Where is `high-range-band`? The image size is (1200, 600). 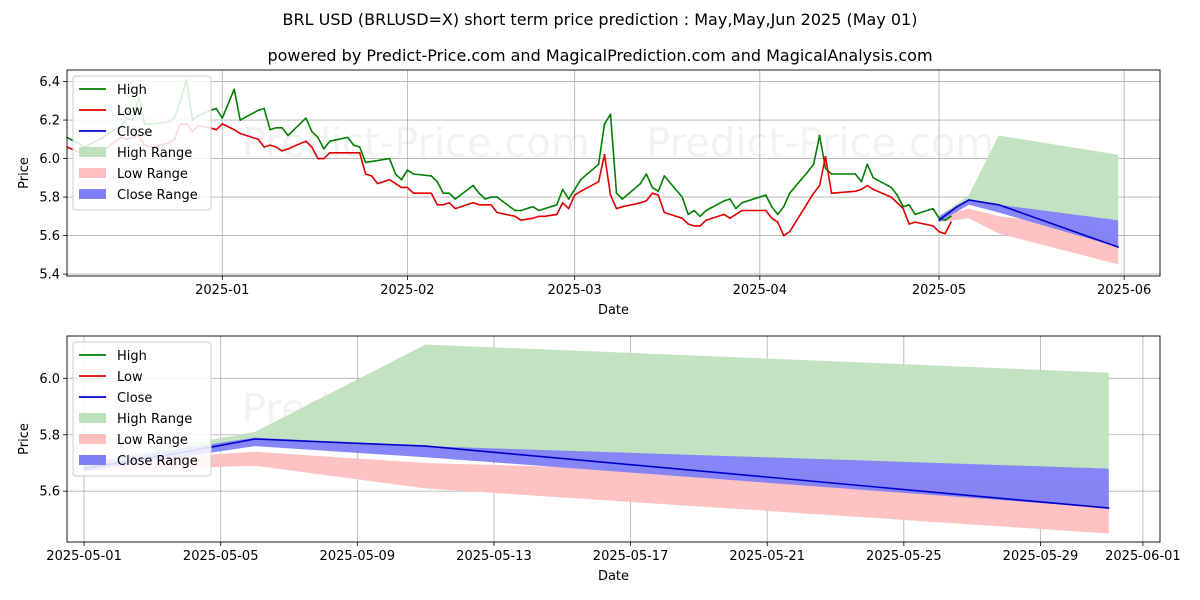
high-range-band is located at coordinates (1029, 178).